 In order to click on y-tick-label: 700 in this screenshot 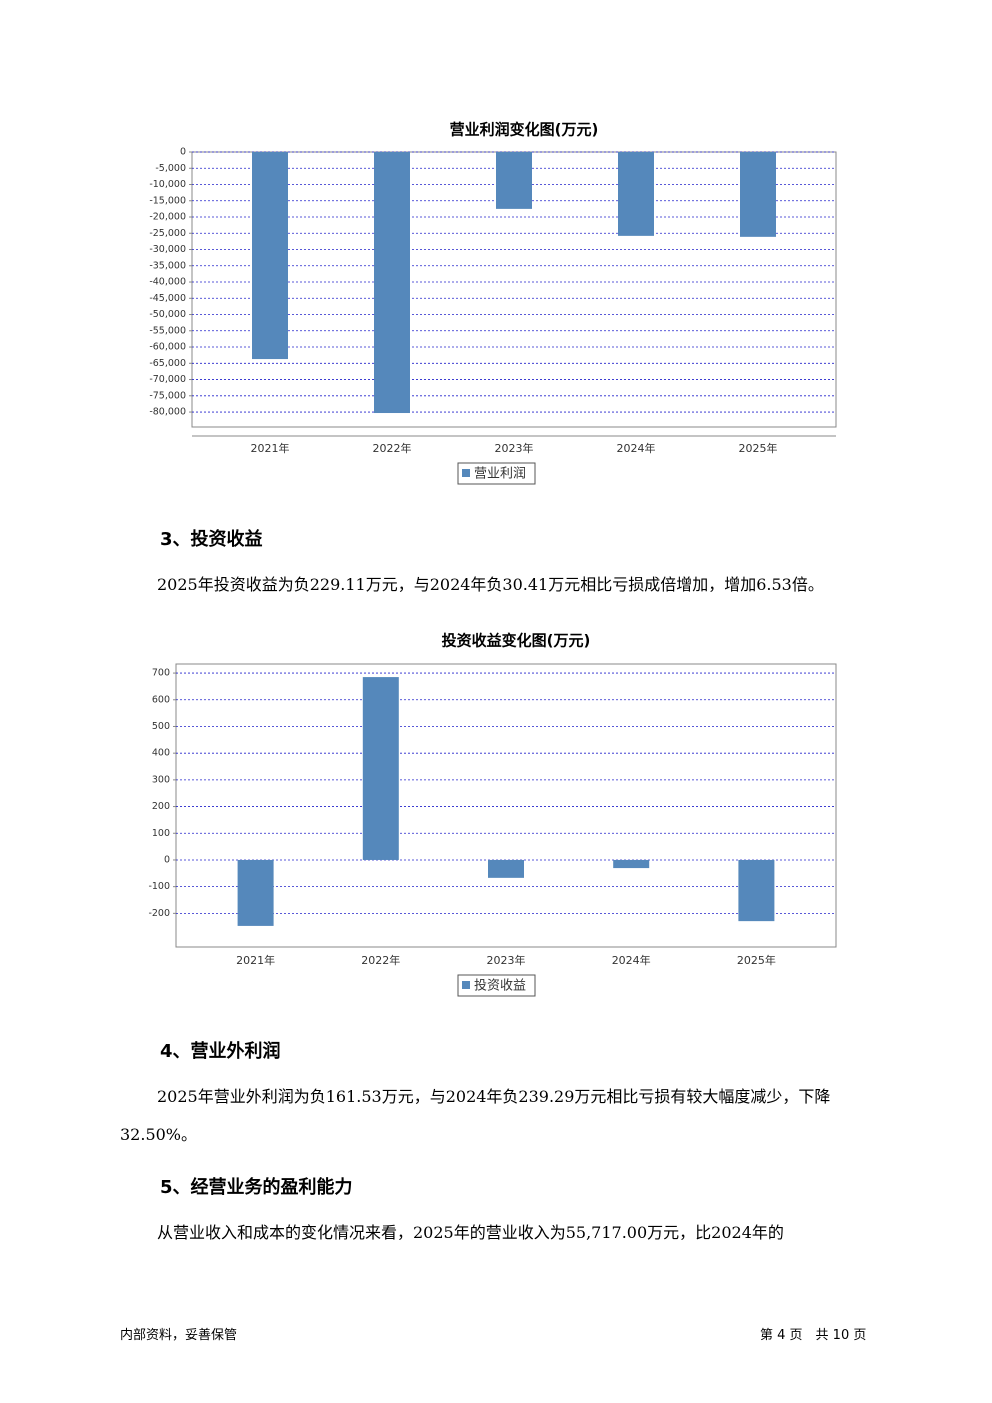, I will do `click(161, 673)`.